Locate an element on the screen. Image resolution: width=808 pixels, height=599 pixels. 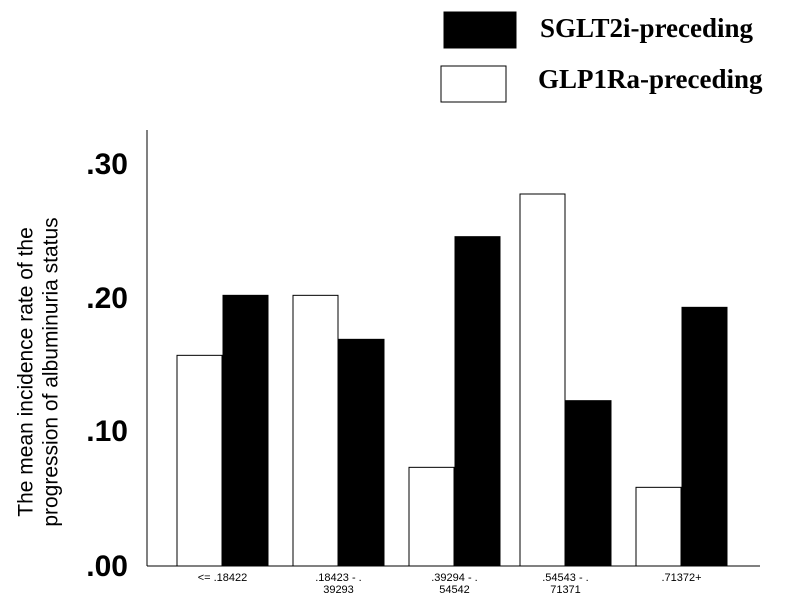
y-tick-label: .30 is located at coordinates (107, 164).